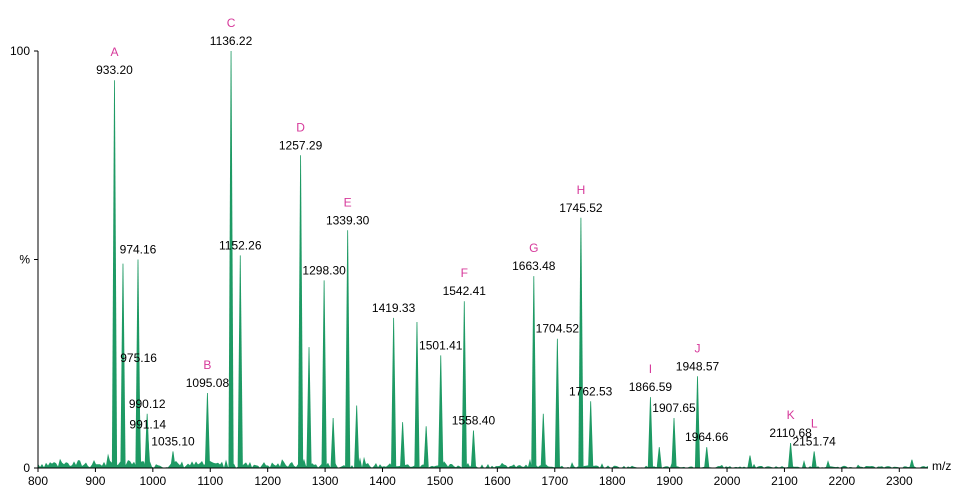 Image resolution: width=960 pixels, height=500 pixels. What do you see at coordinates (210, 481) in the screenshot?
I see `x-tick-label: 1100` at bounding box center [210, 481].